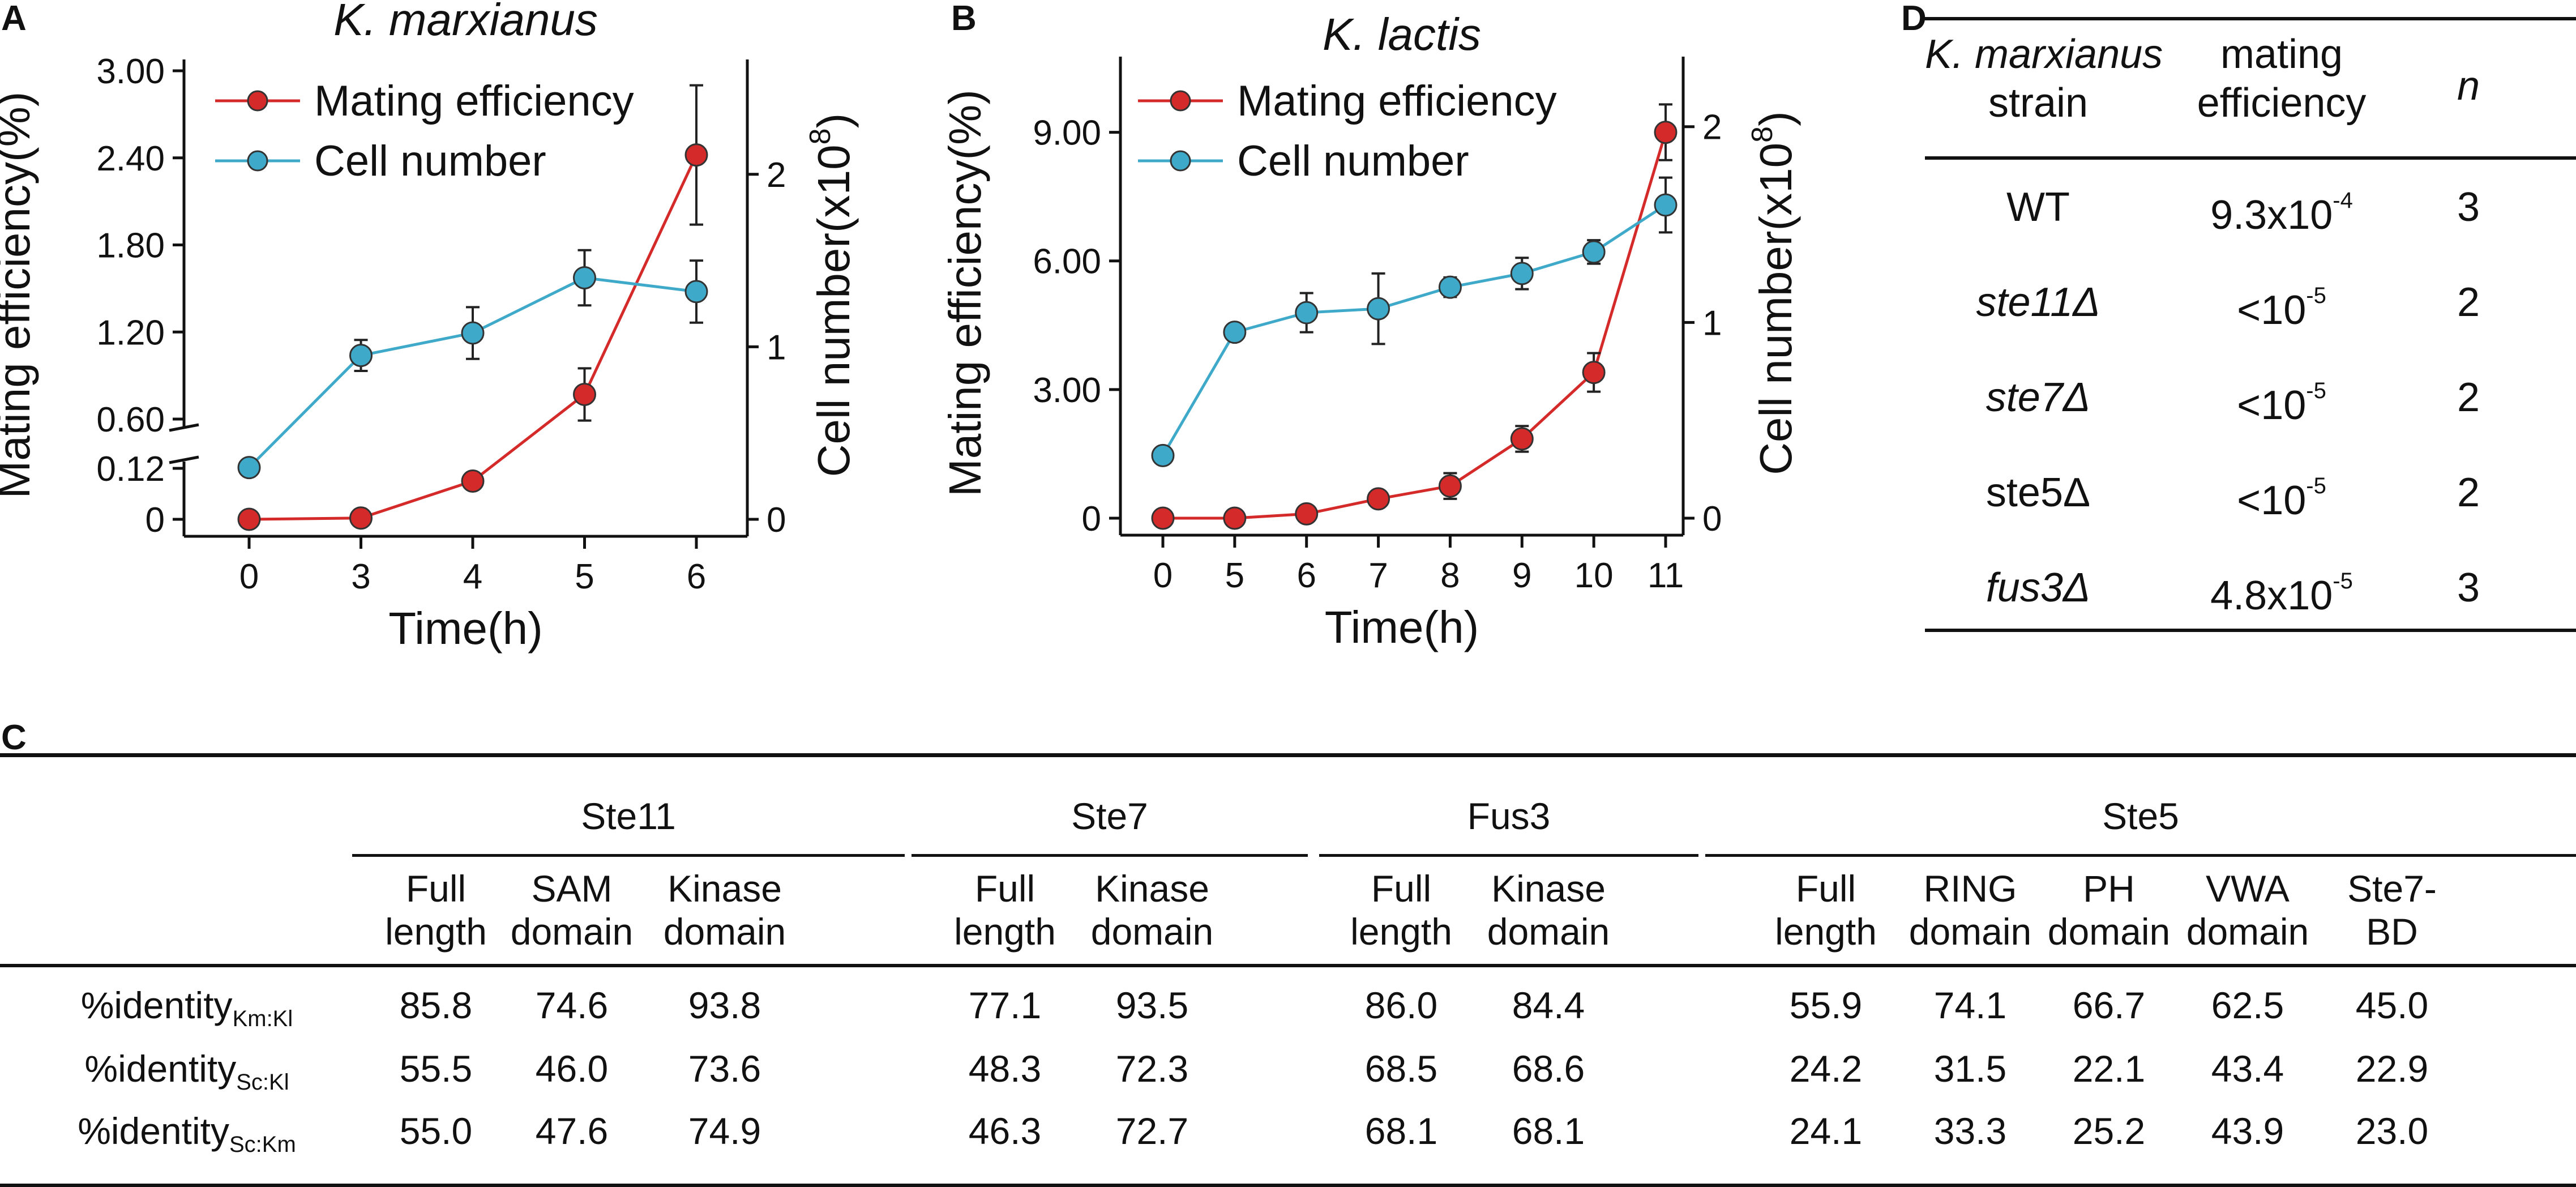 Image resolution: width=2576 pixels, height=1187 pixels. I want to click on header-cell: strain, so click(2038, 103).